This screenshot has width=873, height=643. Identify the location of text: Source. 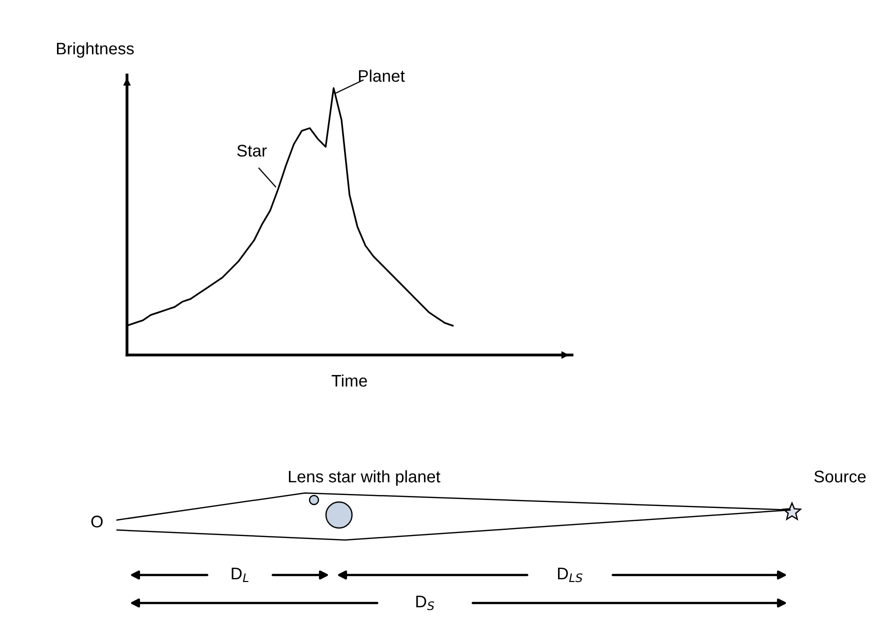
(840, 476).